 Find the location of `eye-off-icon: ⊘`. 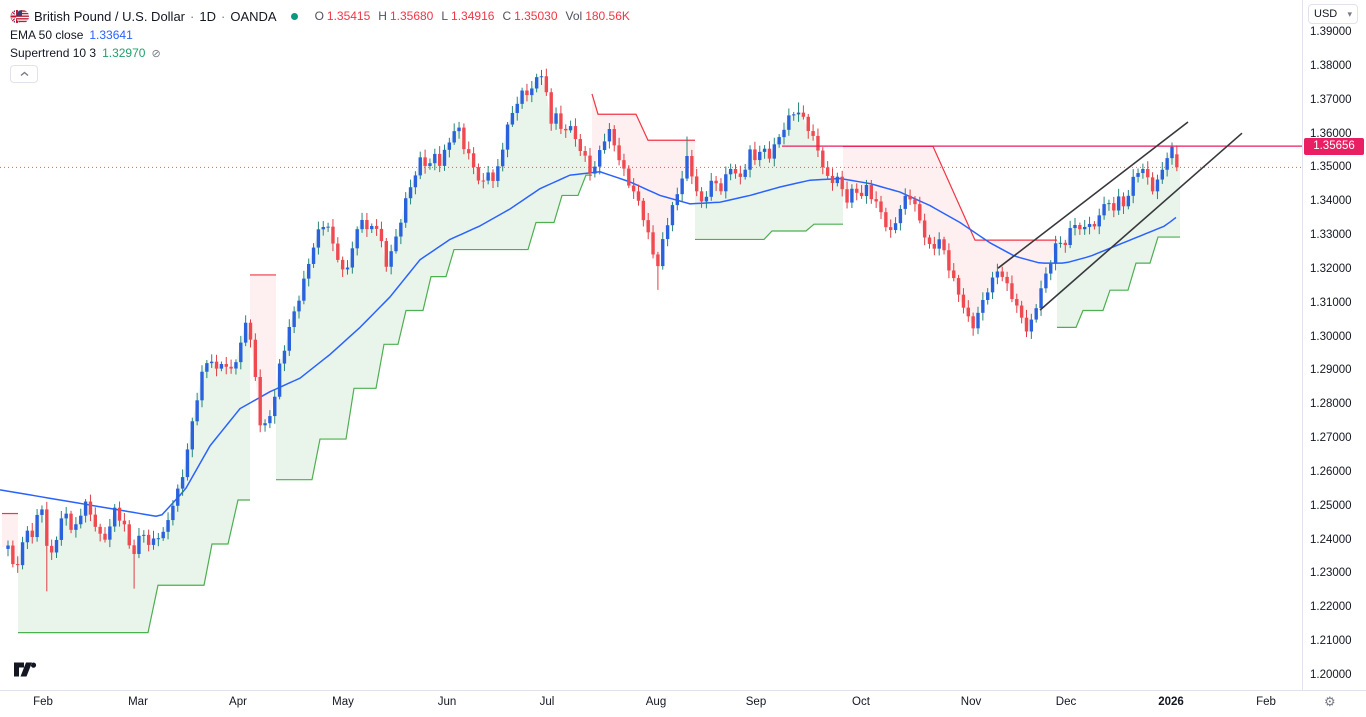

eye-off-icon: ⊘ is located at coordinates (156, 53).